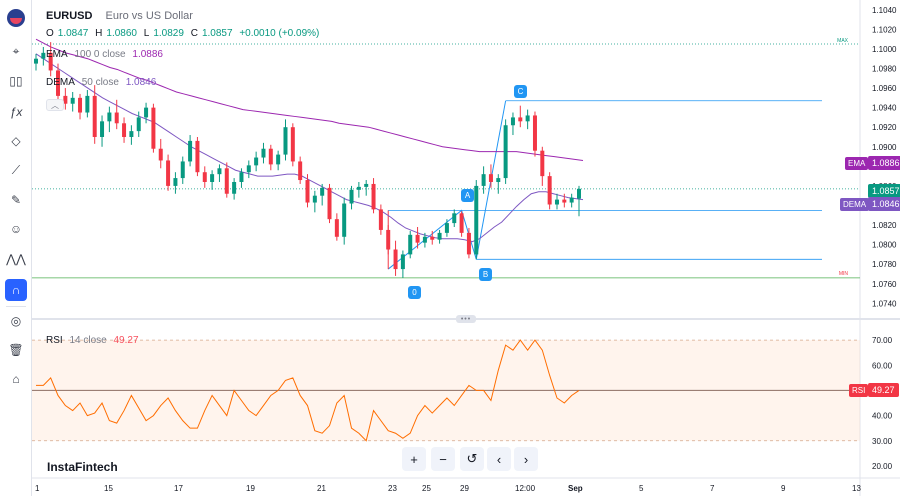 Image resolution: width=900 pixels, height=496 pixels. Describe the element at coordinates (855, 204) in the screenshot. I see `dema-tag-label: DEMA` at that location.